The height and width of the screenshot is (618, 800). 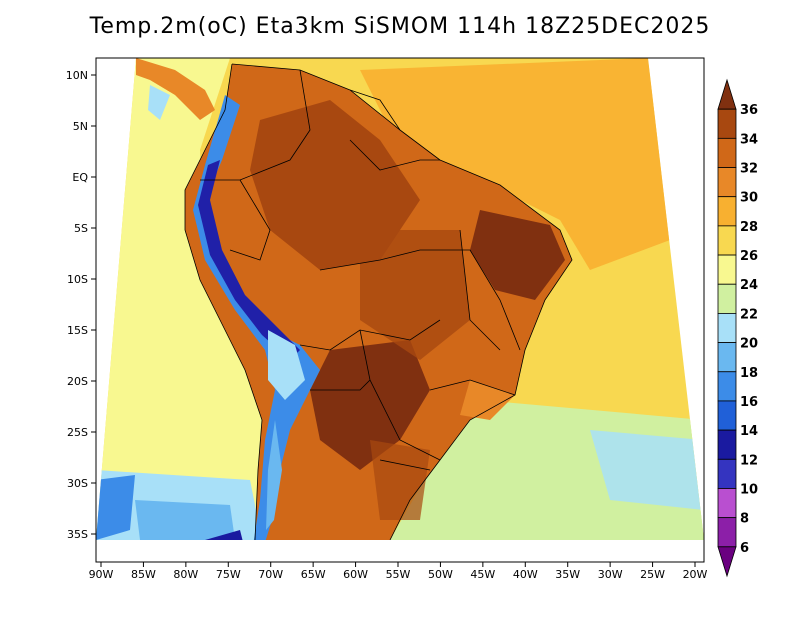 What do you see at coordinates (525, 574) in the screenshot?
I see `lon-tick-label: 40W` at bounding box center [525, 574].